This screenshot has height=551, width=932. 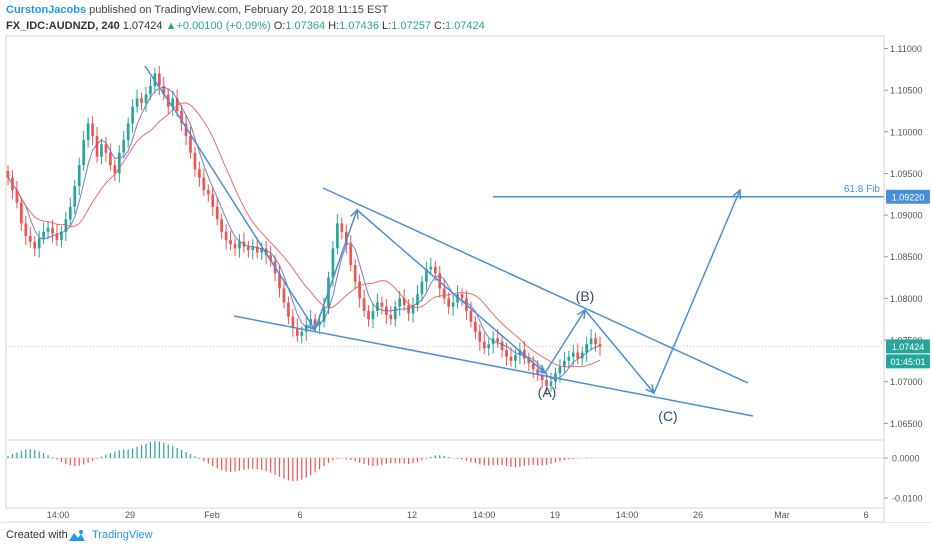 I want to click on close-value: 1.07424, so click(x=465, y=26).